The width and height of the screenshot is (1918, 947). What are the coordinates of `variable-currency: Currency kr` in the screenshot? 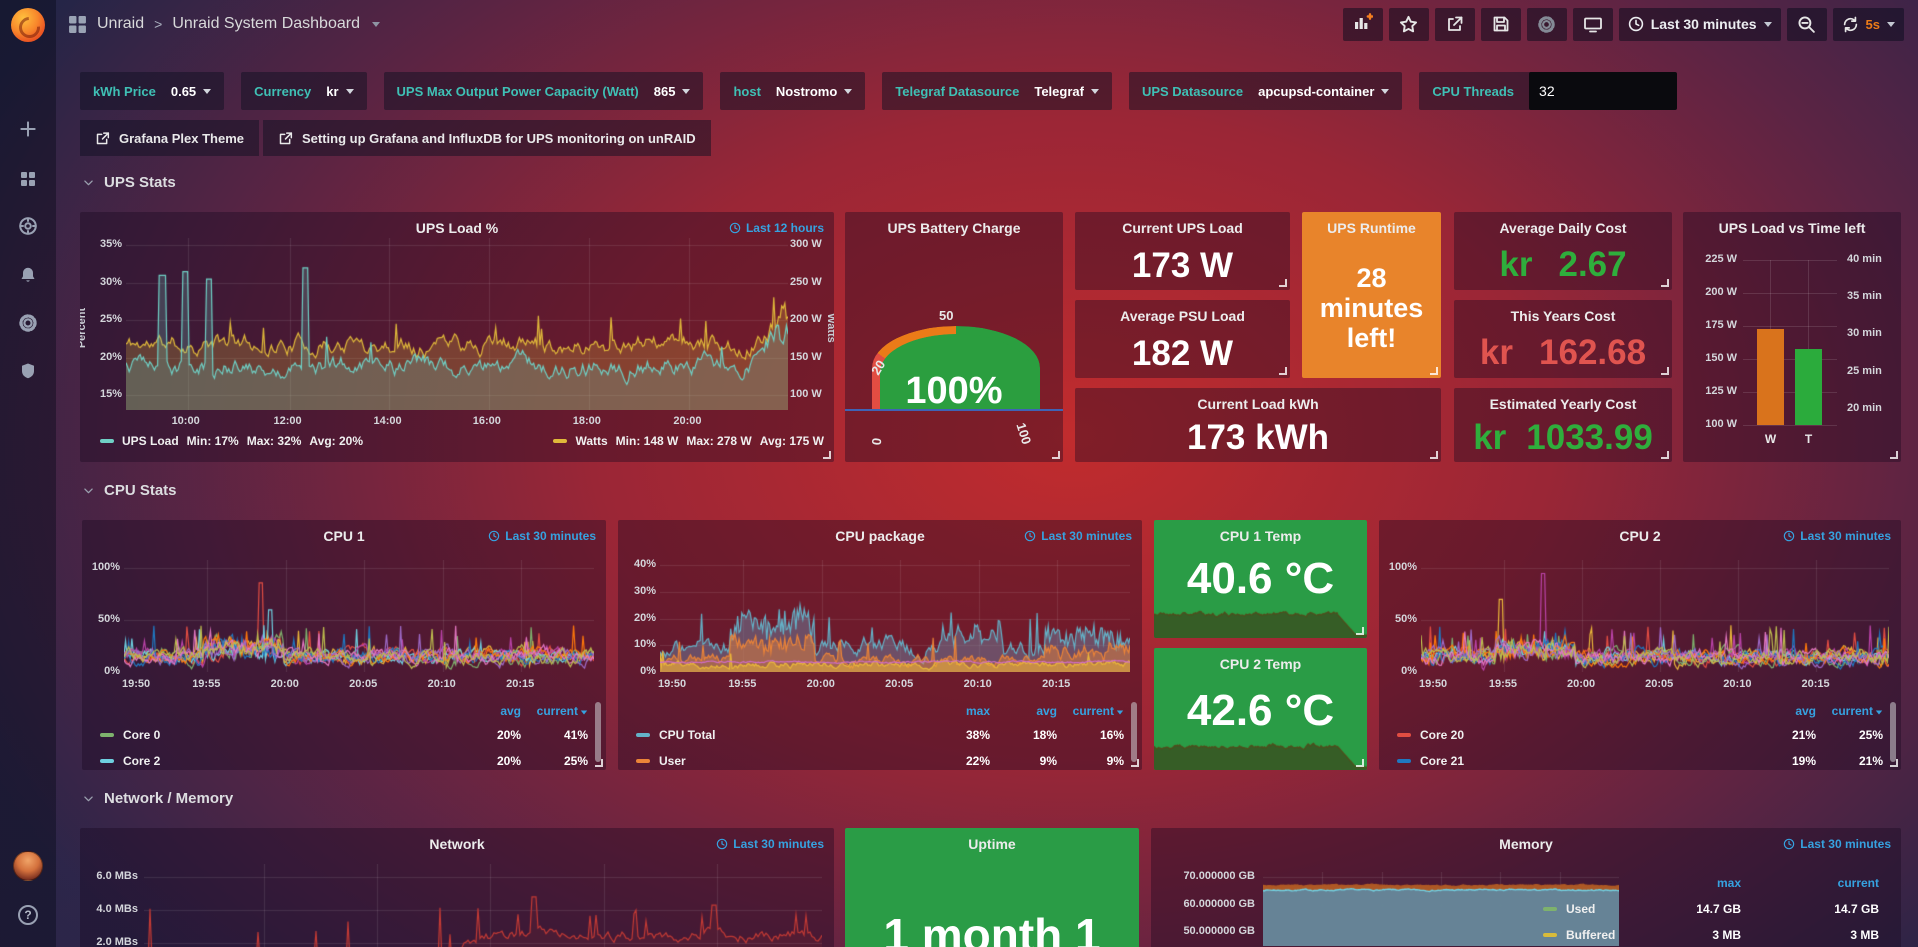 It's located at (304, 91).